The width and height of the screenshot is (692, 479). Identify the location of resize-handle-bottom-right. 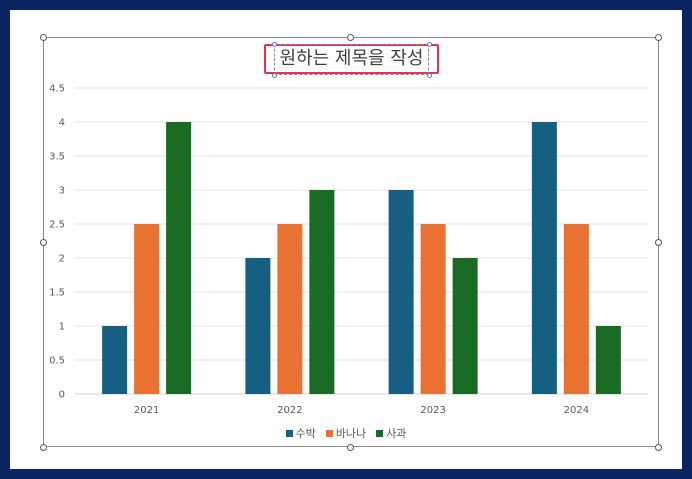
(658, 447).